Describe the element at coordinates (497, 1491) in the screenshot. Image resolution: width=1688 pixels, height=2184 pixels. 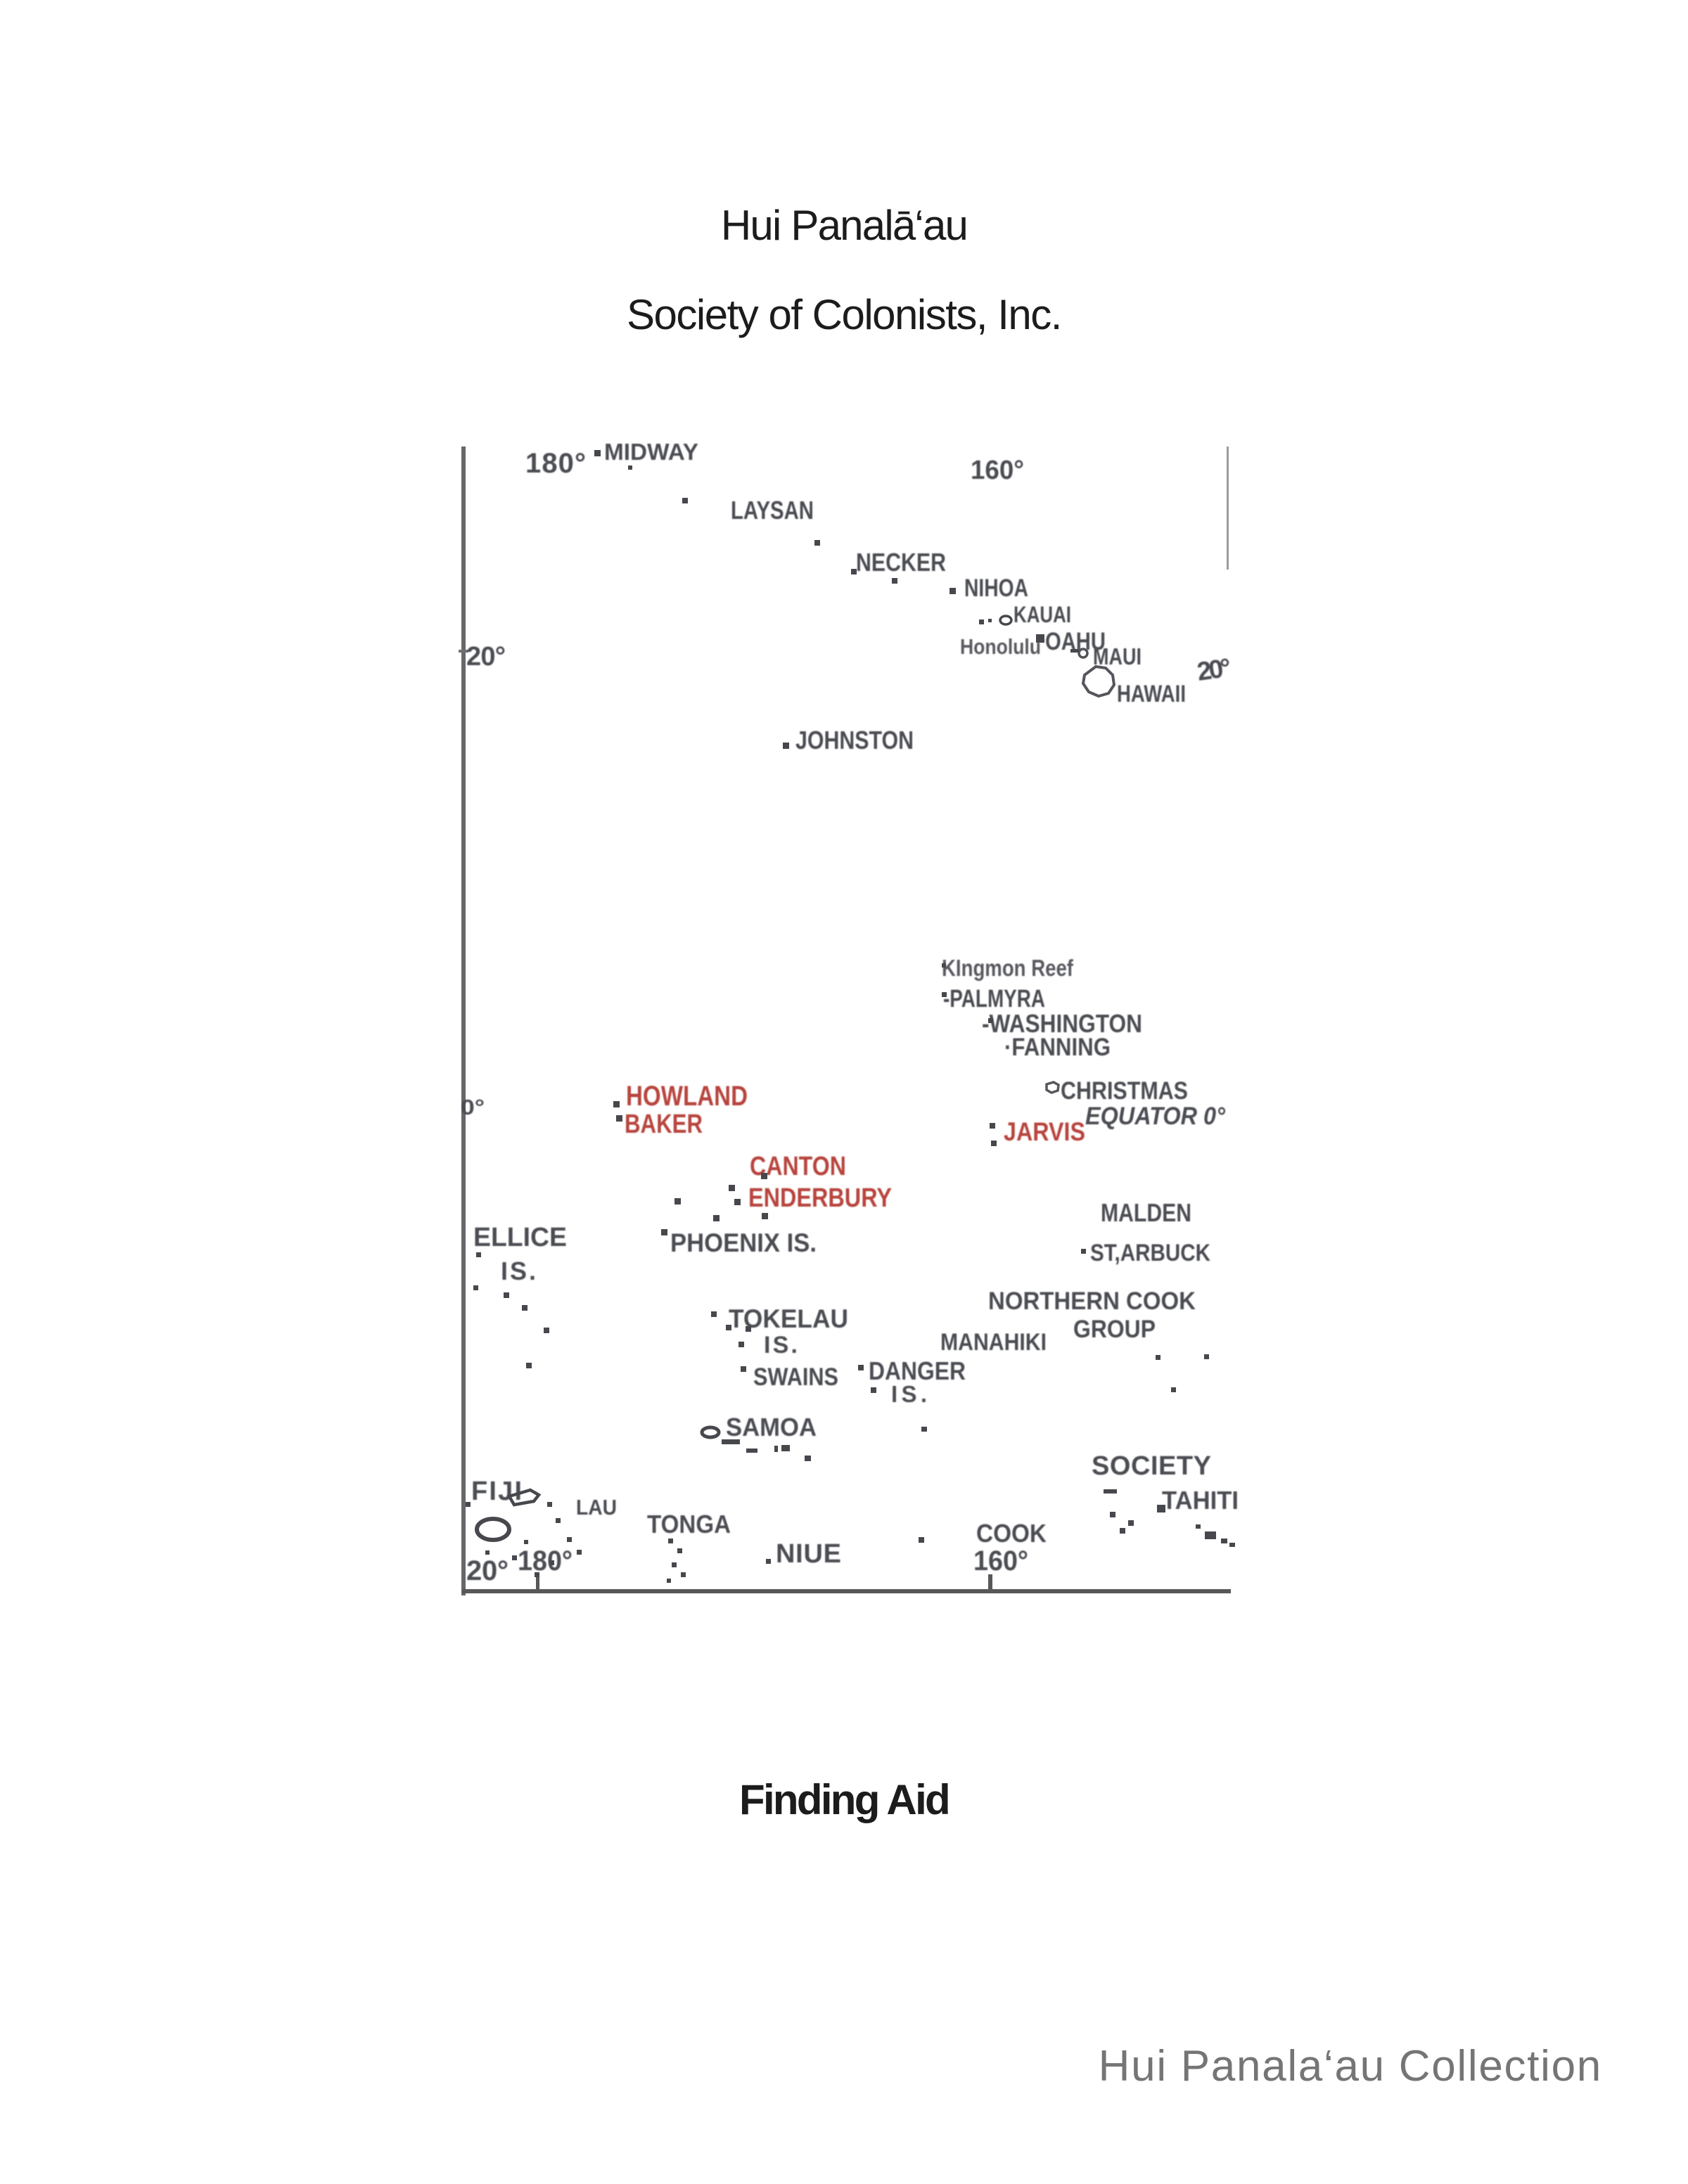
I see `svg-text: FIJI` at that location.